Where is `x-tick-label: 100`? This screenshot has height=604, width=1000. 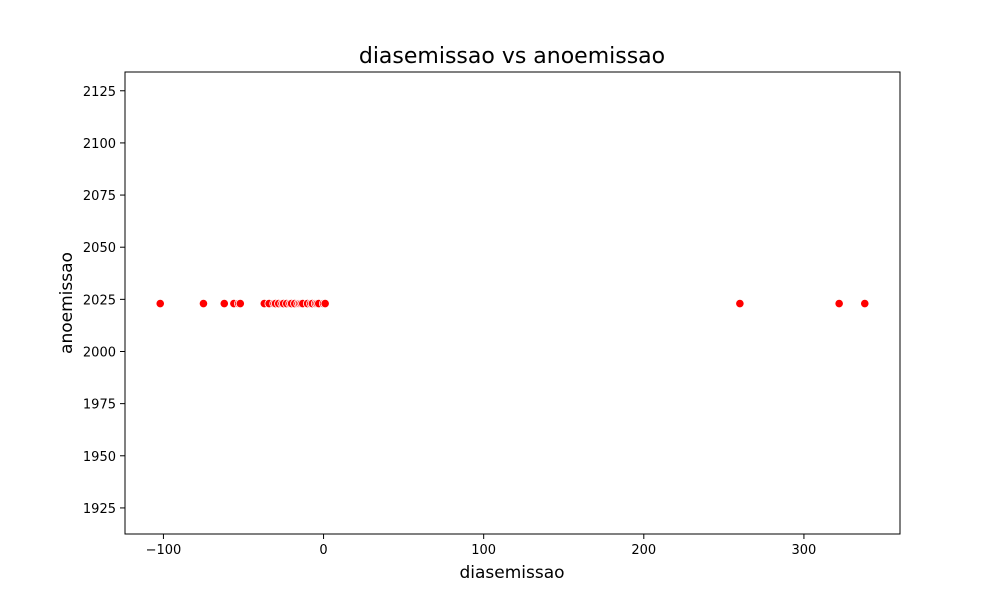
x-tick-label: 100 is located at coordinates (483, 550).